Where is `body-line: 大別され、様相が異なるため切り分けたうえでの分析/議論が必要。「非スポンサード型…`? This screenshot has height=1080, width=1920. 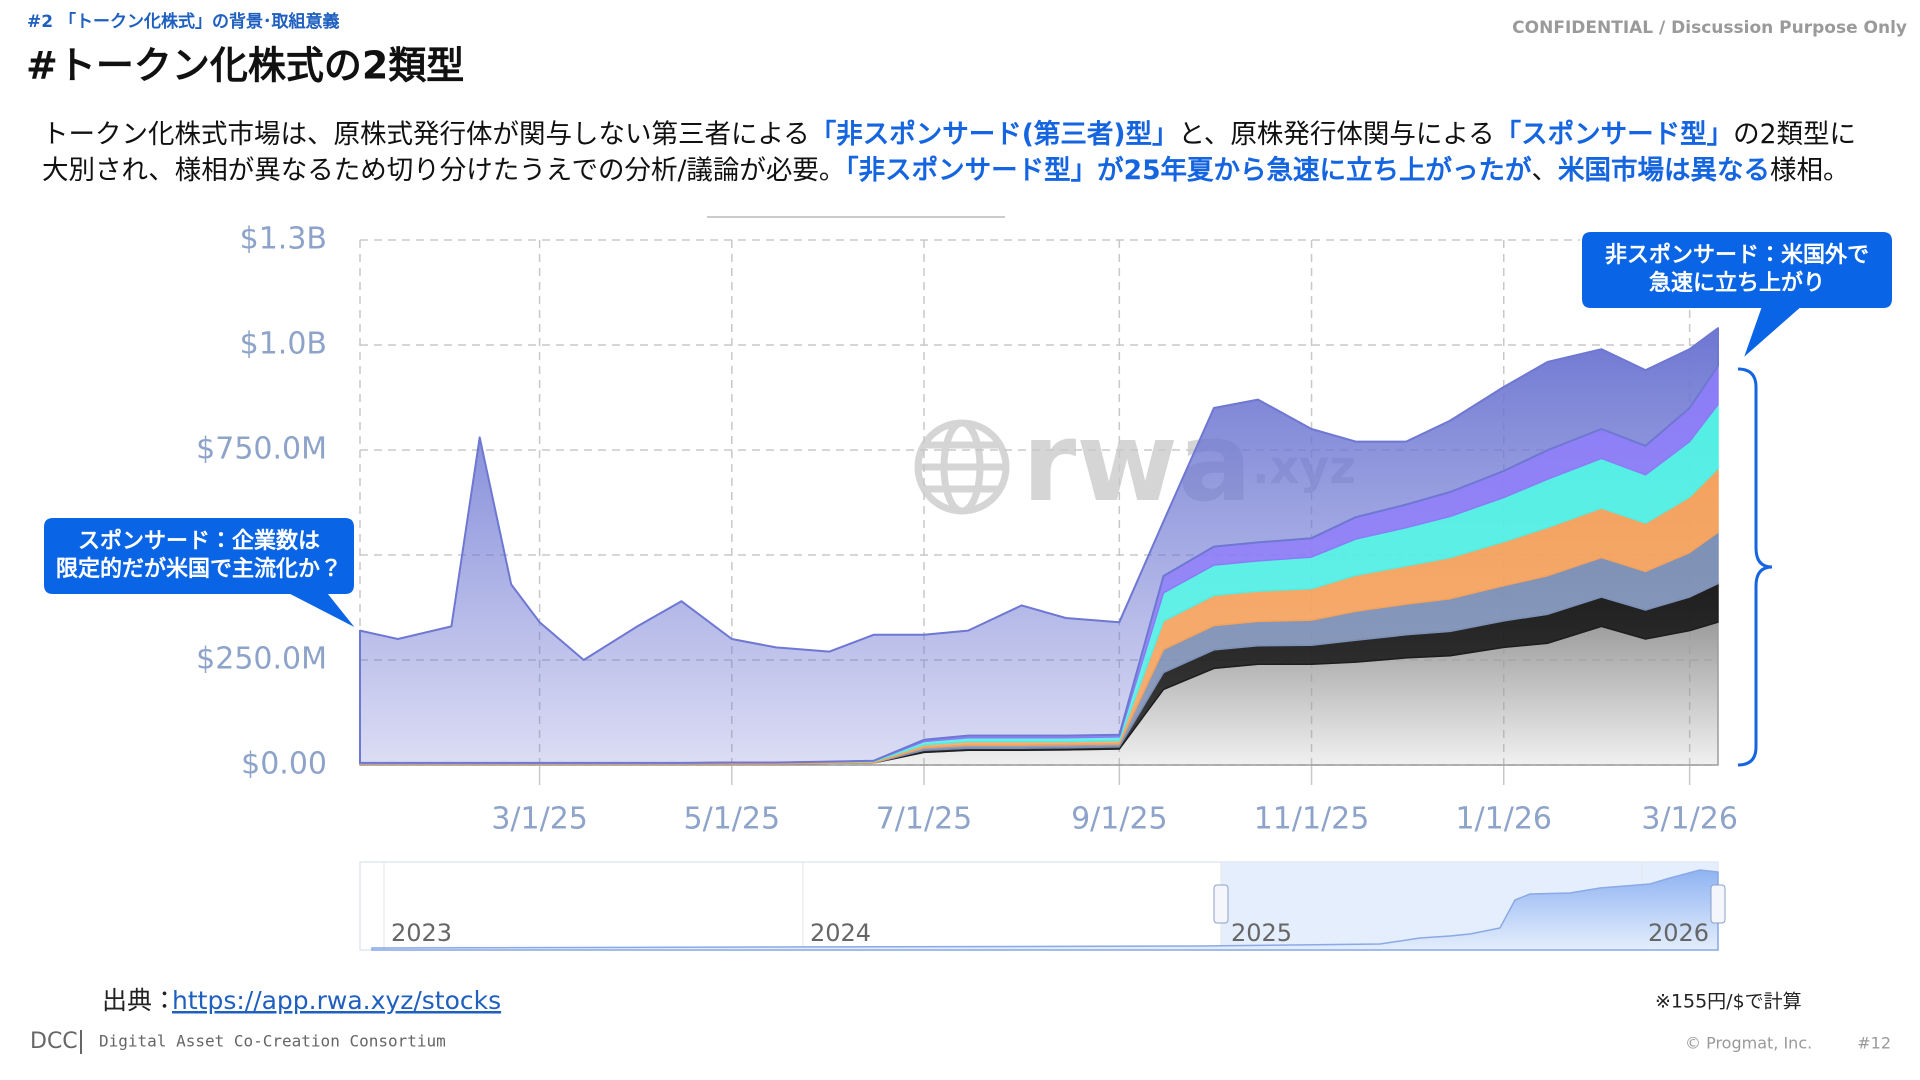 body-line: 大別され、様相が異なるため切り分けたうえでの分析/議論が必要。「非スポンサード型… is located at coordinates (946, 170).